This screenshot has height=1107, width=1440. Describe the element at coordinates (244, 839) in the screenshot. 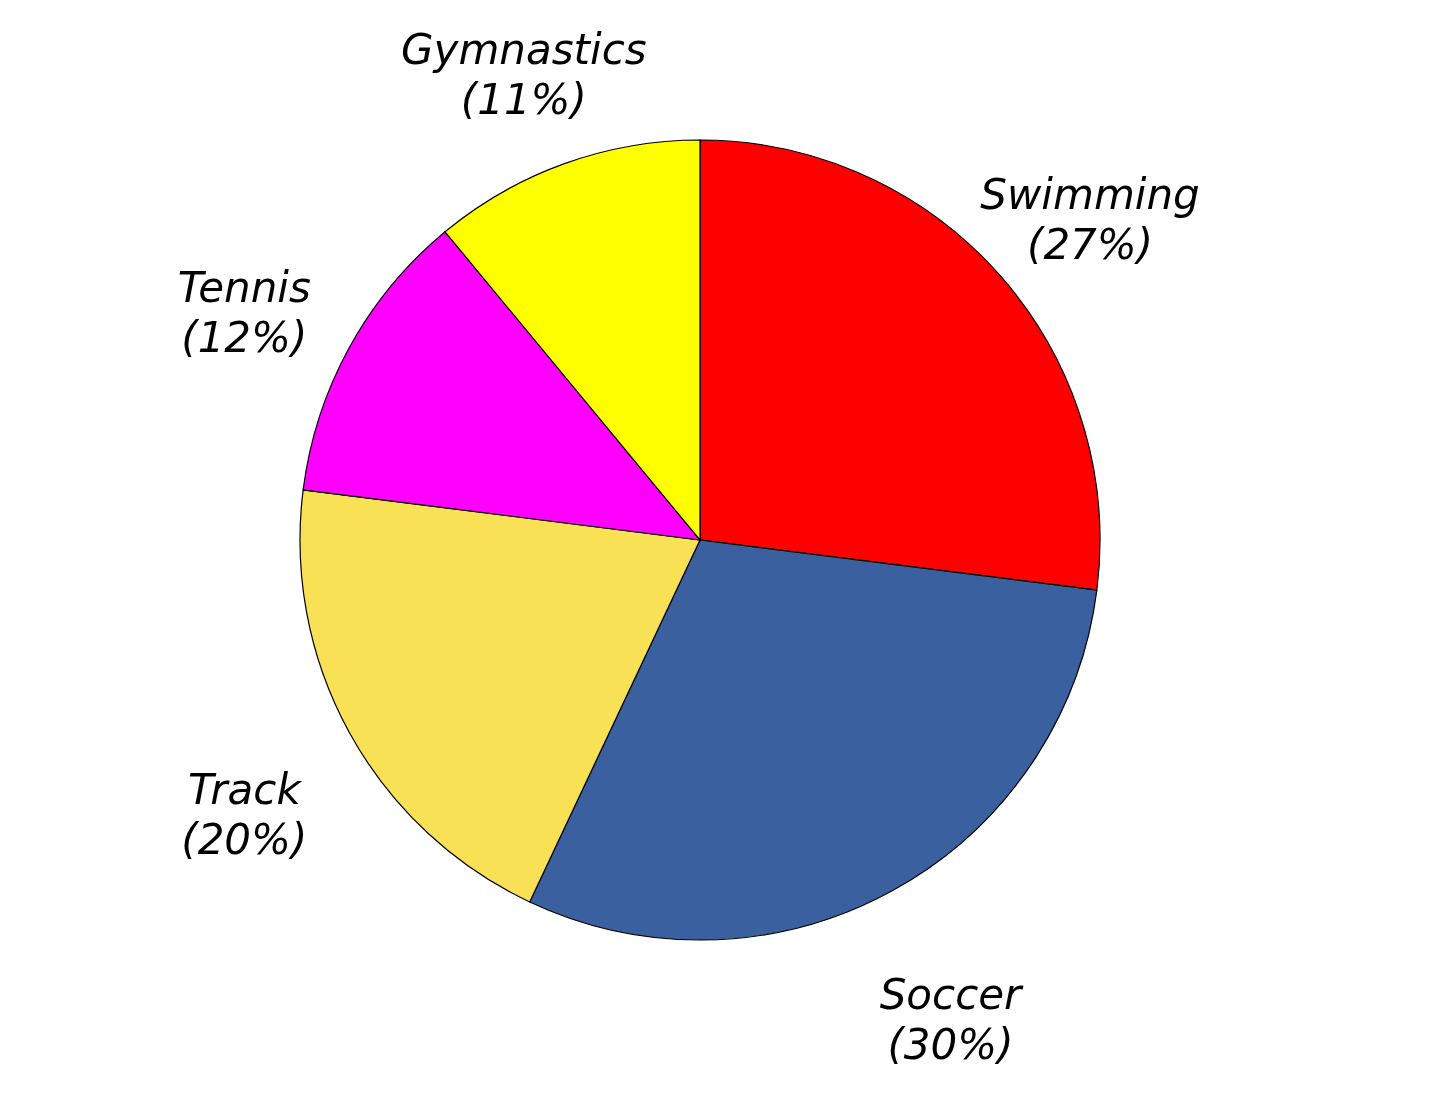

I see `data-label: (20%)` at that location.